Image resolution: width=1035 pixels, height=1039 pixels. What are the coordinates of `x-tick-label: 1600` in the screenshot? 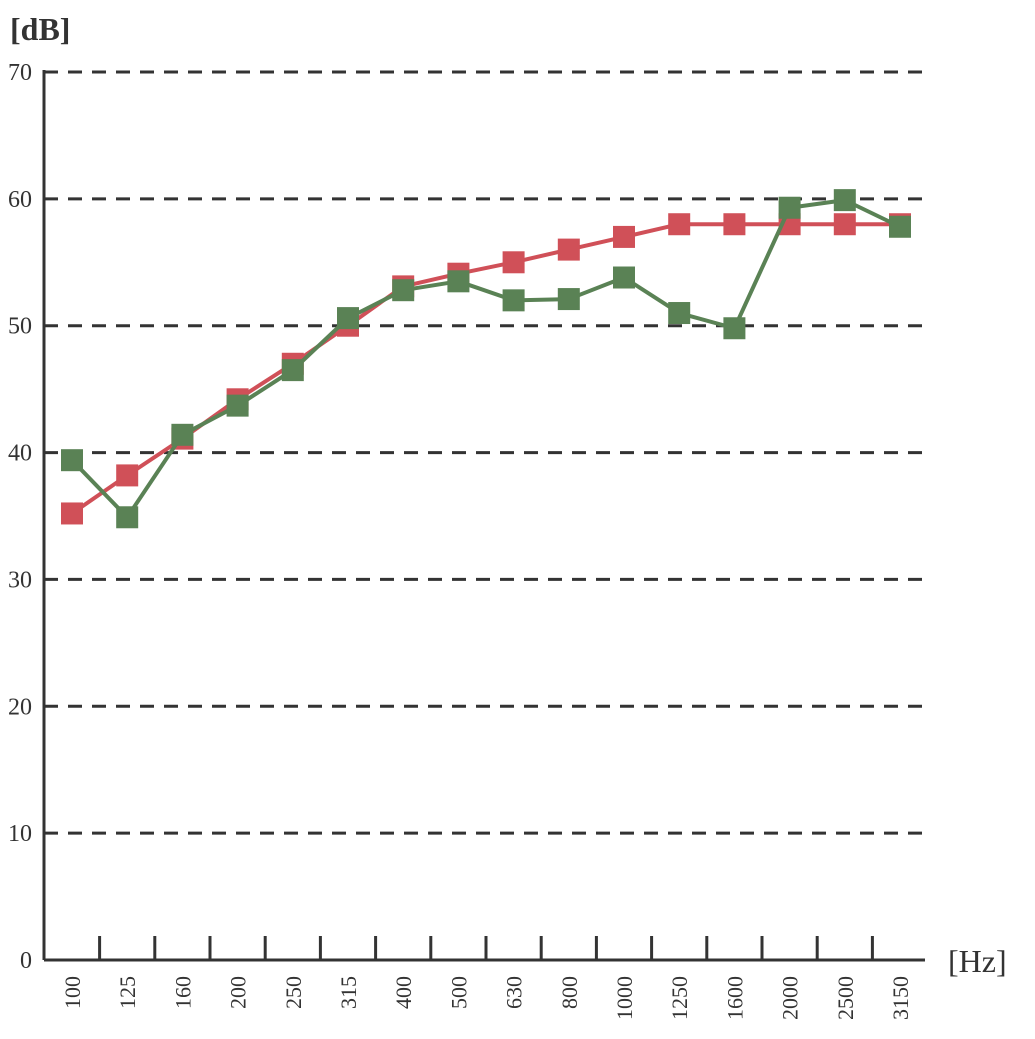 It's located at (734, 998).